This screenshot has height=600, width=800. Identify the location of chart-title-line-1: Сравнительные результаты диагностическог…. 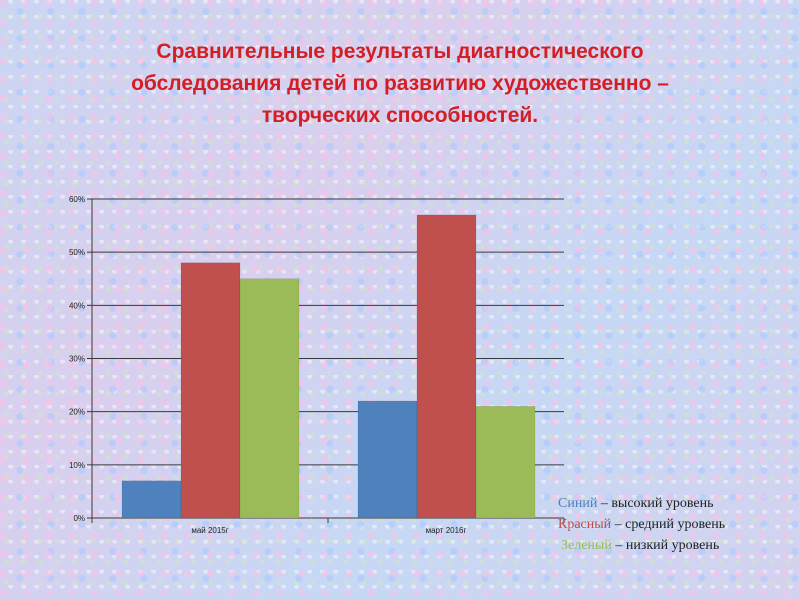
(400, 51).